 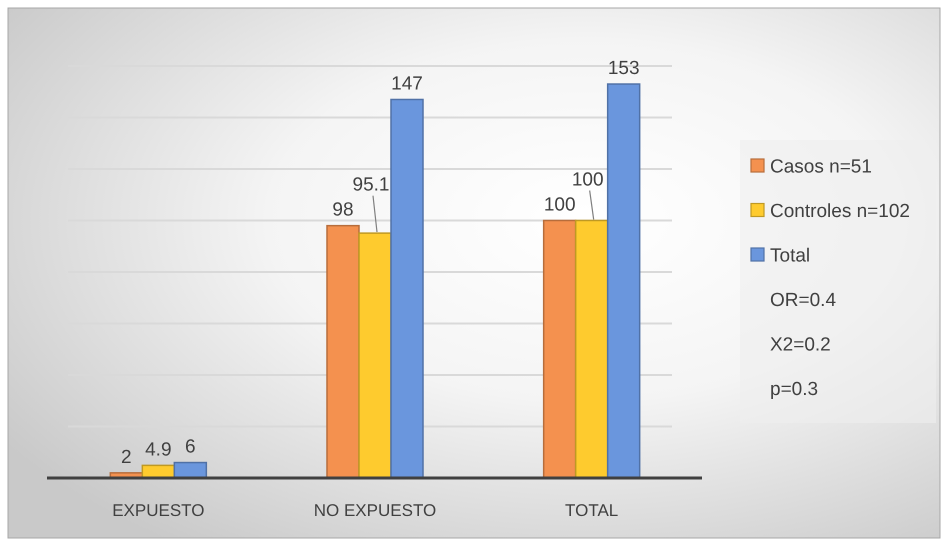 What do you see at coordinates (343, 210) in the screenshot?
I see `data-label: 98` at bounding box center [343, 210].